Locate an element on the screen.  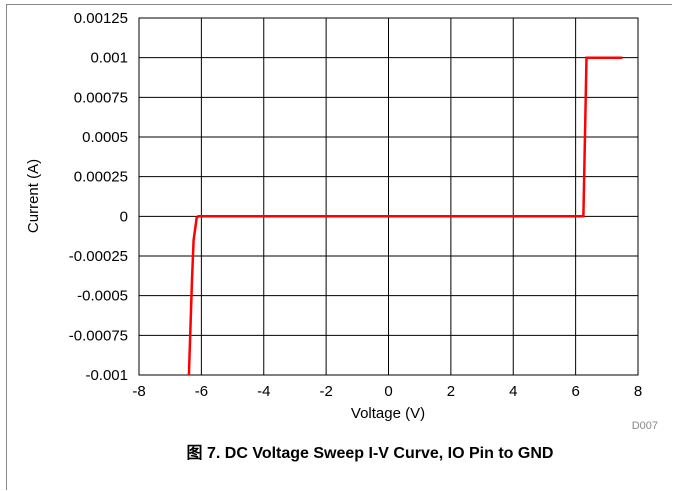
x-tick-label: 6 is located at coordinates (575, 391).